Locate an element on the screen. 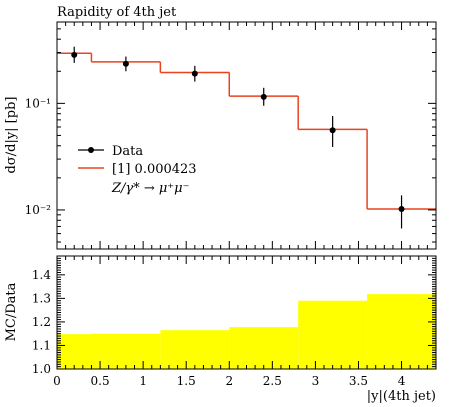 The image size is (450, 407). ratio-xtick-label: 0 is located at coordinates (57, 381).